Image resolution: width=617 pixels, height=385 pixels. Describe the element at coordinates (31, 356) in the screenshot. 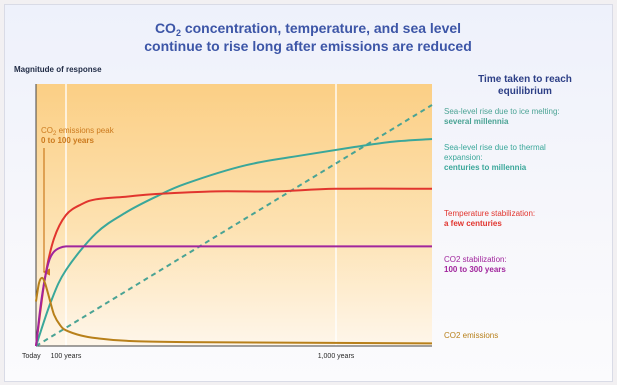

I see `x-tick-label-0: Today` at that location.